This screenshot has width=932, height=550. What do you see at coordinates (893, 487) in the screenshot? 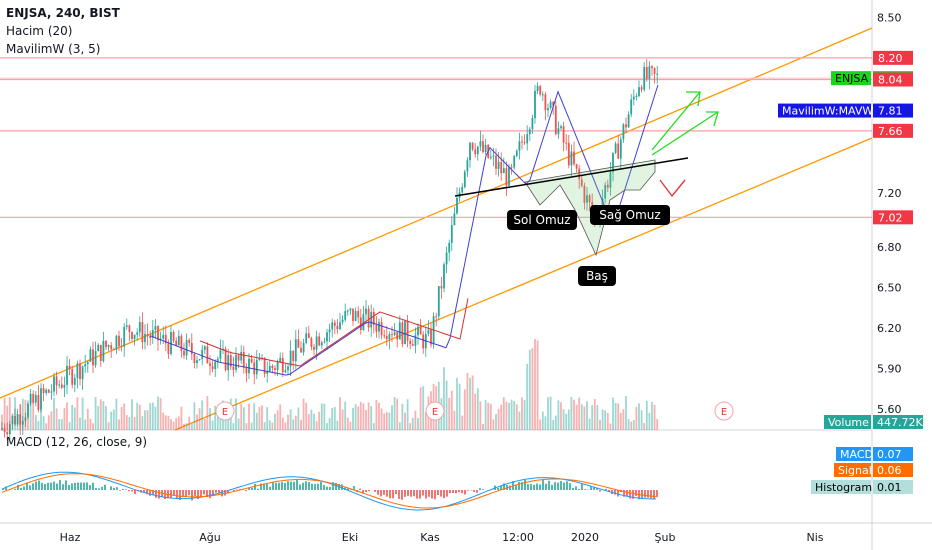
I see `histogram-value: 0.01` at bounding box center [893, 487].